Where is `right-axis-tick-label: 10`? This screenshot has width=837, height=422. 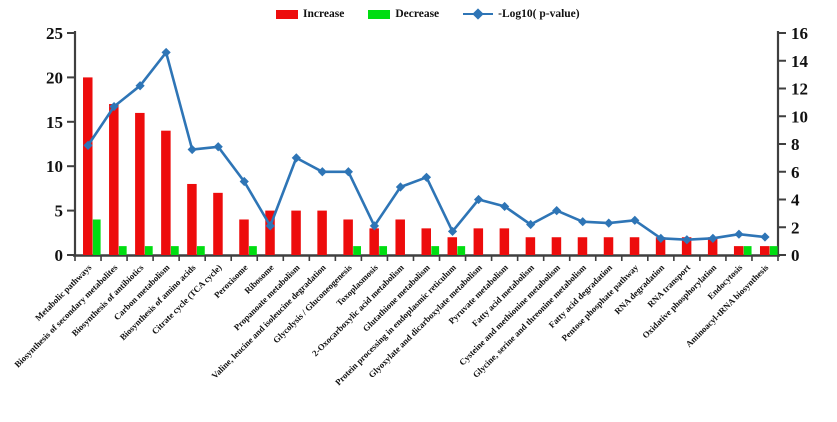
right-axis-tick-label: 10 is located at coordinates (799, 116).